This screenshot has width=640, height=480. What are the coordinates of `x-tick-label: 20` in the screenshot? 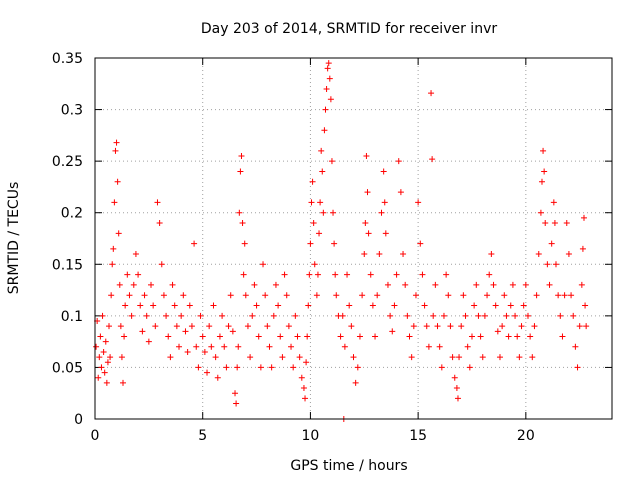 It's located at (526, 436).